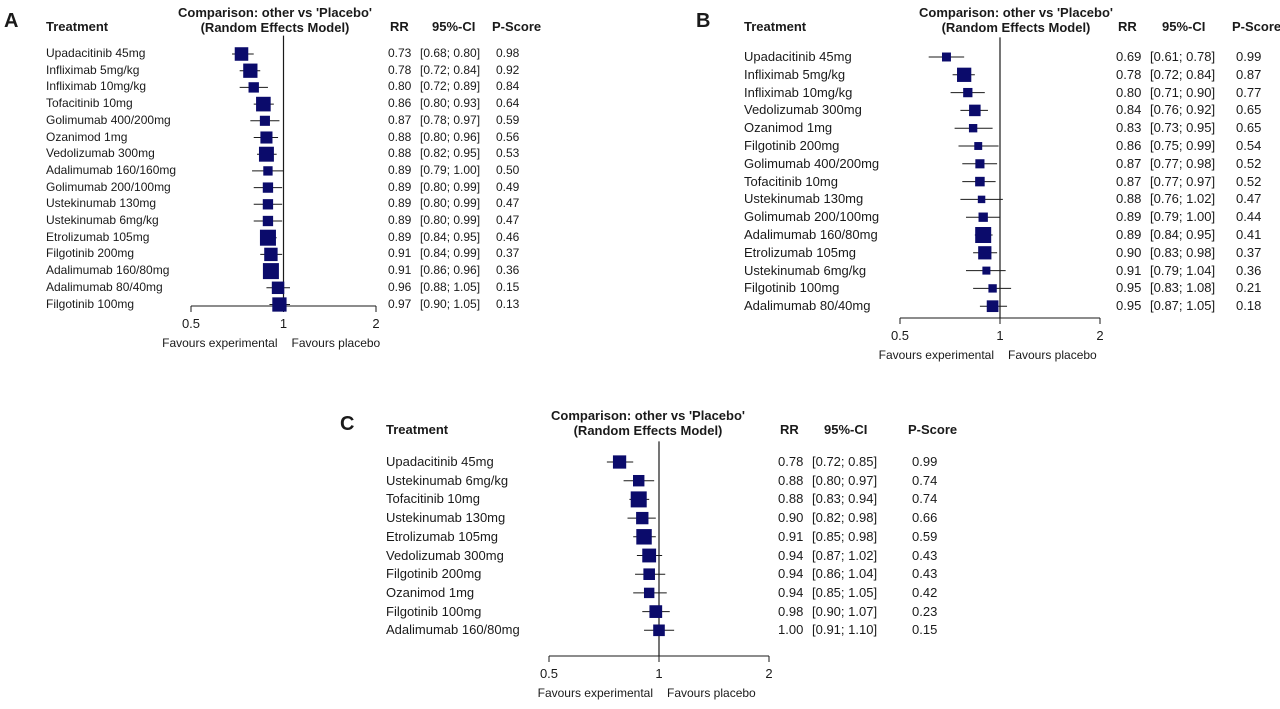  Describe the element at coordinates (450, 136) in the screenshot. I see `ci-value: [0.80; 0.96]` at that location.